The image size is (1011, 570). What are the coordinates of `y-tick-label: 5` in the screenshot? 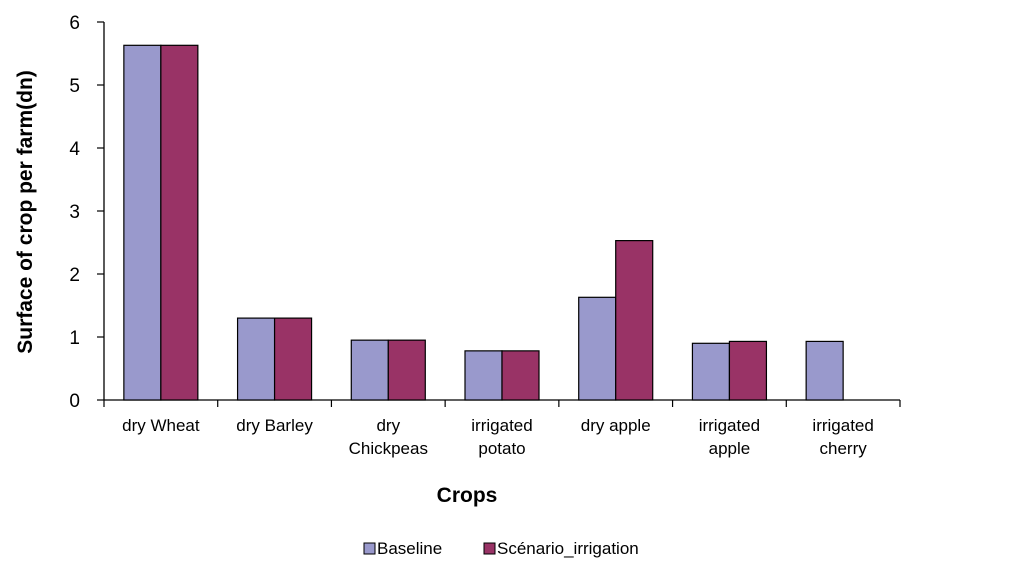 It's located at (74, 86).